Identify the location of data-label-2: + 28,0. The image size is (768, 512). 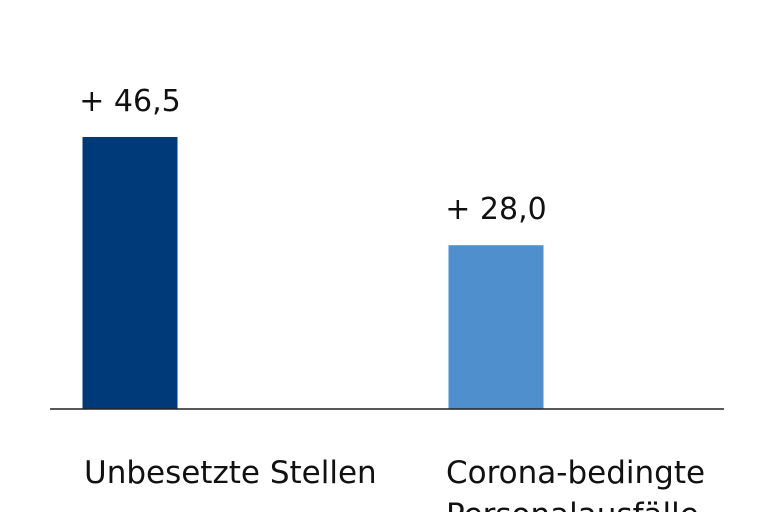
(495, 209).